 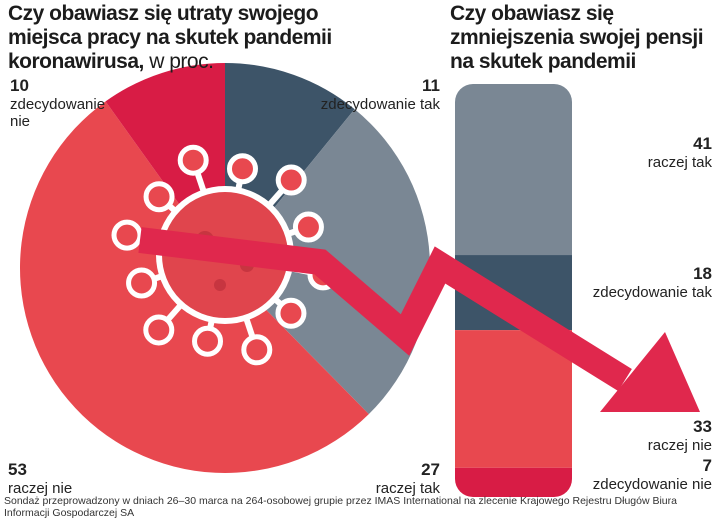 What do you see at coordinates (702, 426) in the screenshot?
I see `value-label: 33` at bounding box center [702, 426].